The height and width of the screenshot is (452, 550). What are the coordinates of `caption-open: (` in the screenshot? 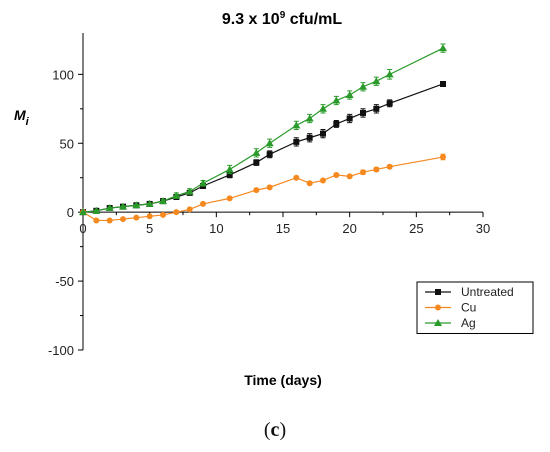 It's located at (267, 430).